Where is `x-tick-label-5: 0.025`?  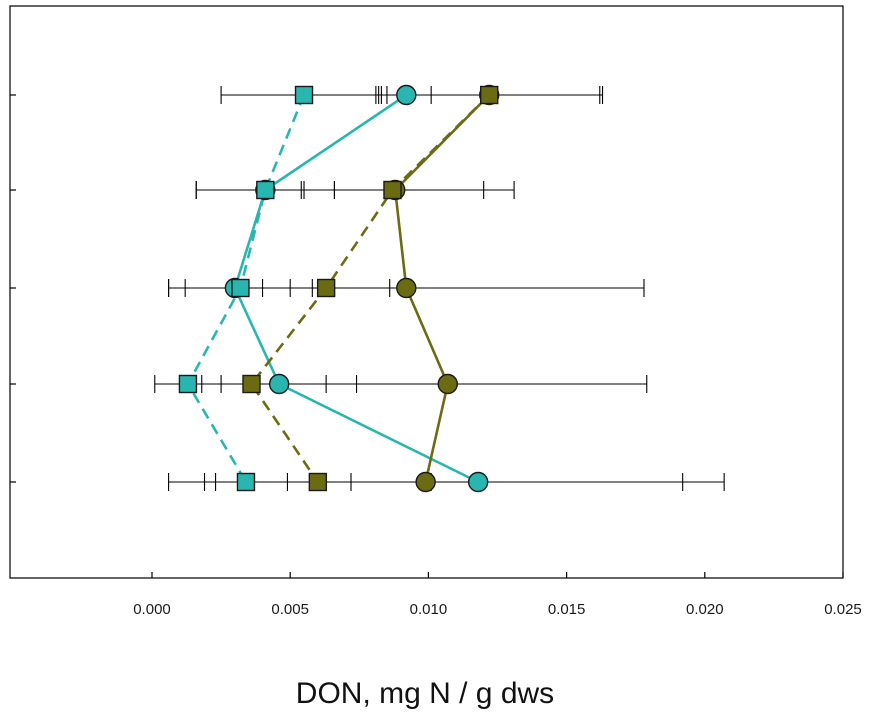 x-tick-label-5: 0.025 is located at coordinates (843, 609).